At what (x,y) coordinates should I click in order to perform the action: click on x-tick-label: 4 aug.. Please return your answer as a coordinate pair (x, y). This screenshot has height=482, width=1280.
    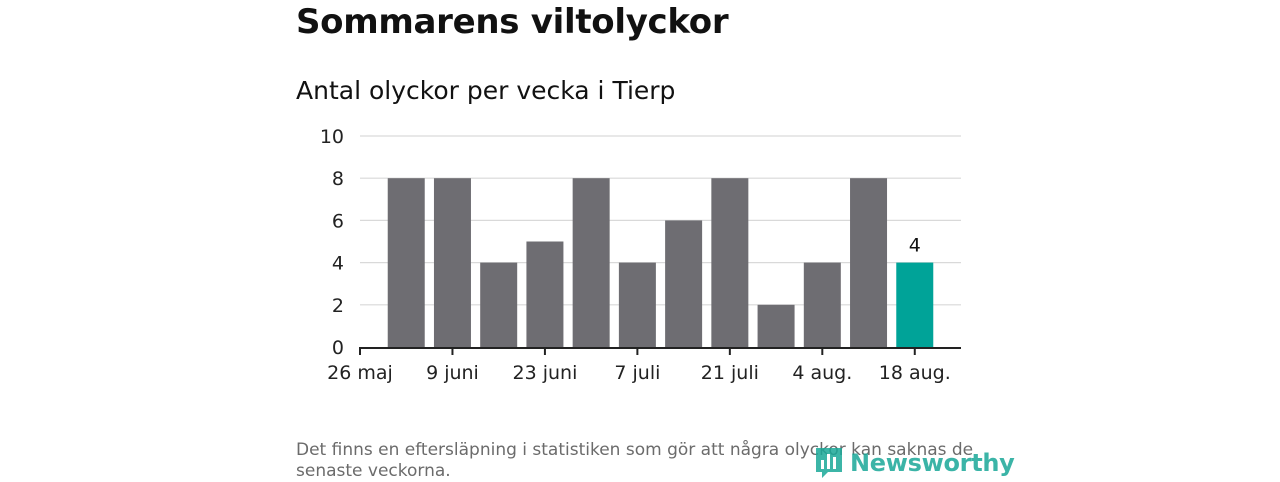
    Looking at the image, I should click on (822, 373).